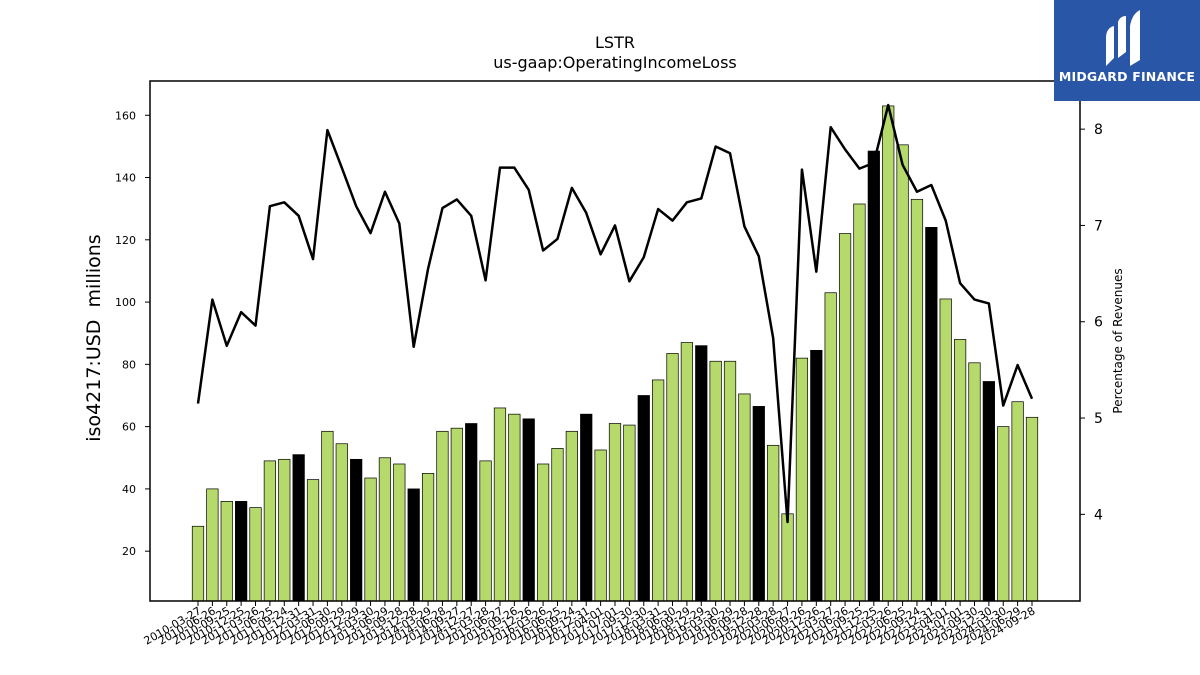 The height and width of the screenshot is (675, 1200). I want to click on y2-tick-label: 6, so click(1098, 323).